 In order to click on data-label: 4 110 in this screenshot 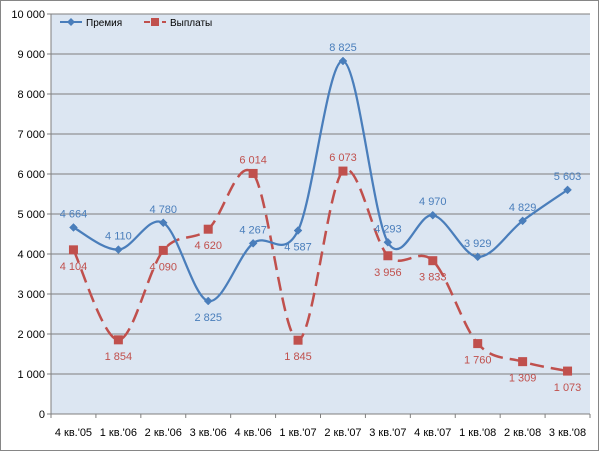, I will do `click(118, 237)`.